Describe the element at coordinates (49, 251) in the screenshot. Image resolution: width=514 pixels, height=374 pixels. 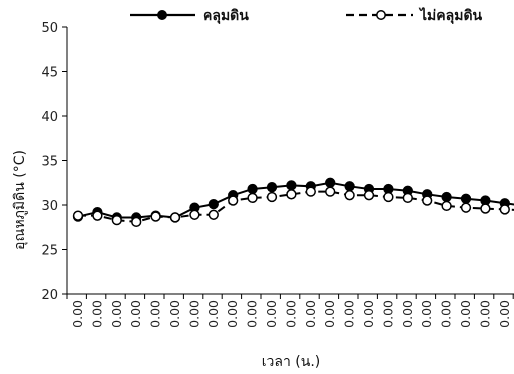
I see `y-tick-label: 25` at that location.